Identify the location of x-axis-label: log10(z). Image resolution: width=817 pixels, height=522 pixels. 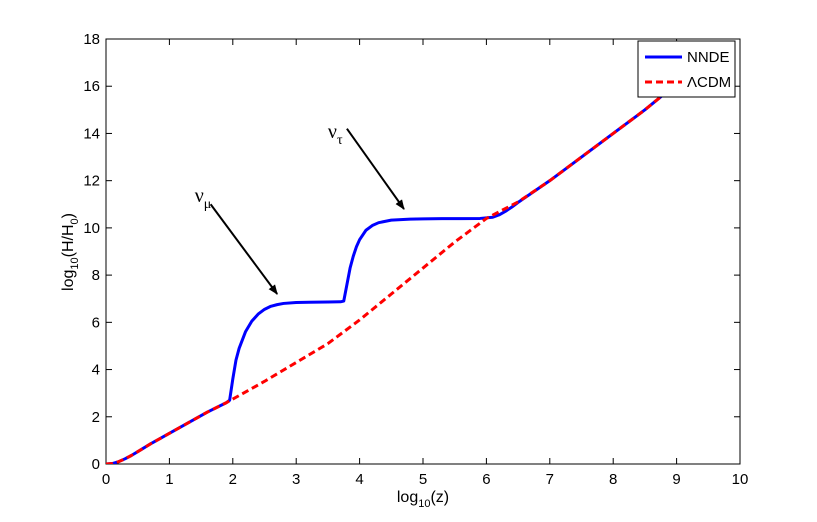
(423, 499).